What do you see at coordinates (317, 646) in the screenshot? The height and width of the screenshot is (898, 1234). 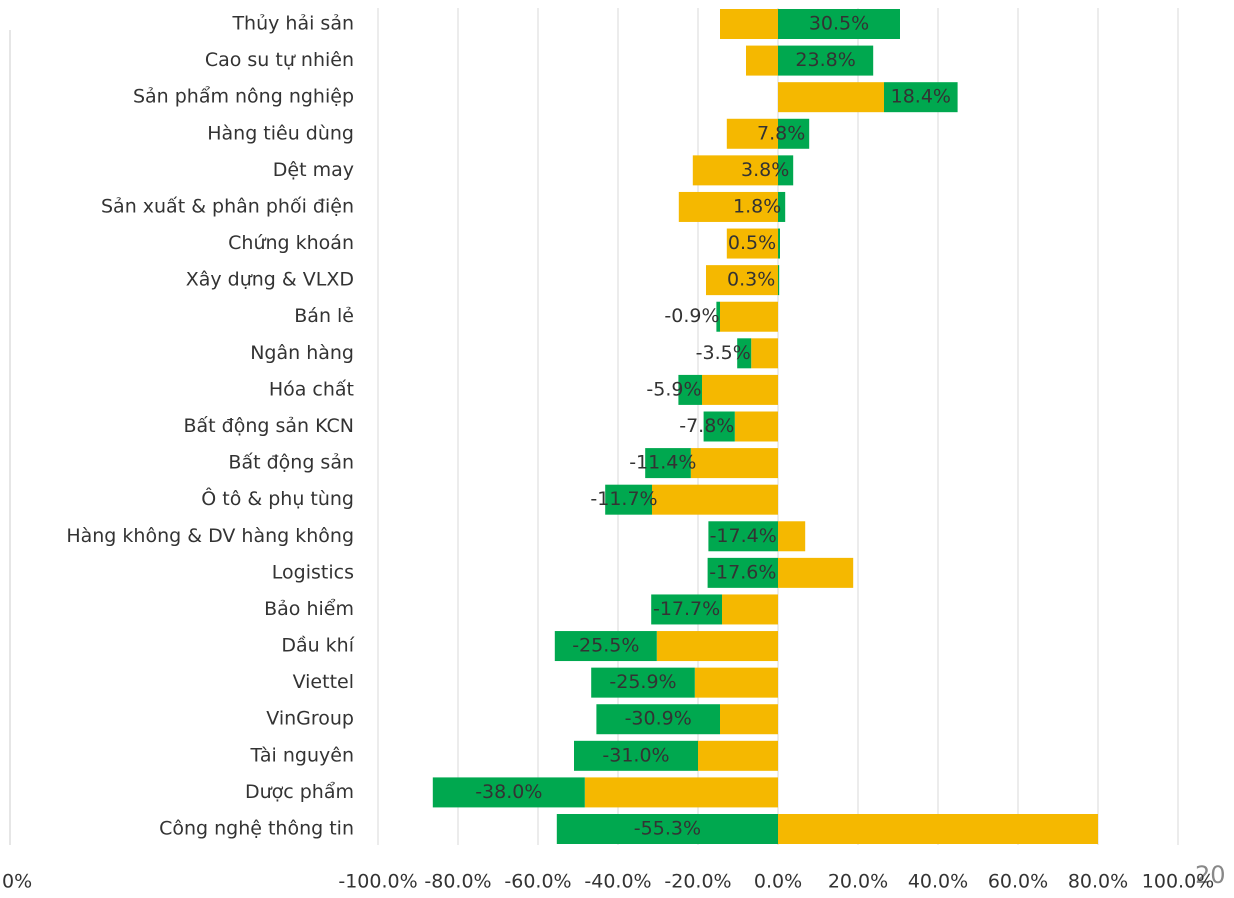 I see `y-tick-label: Dầu khí` at bounding box center [317, 646].